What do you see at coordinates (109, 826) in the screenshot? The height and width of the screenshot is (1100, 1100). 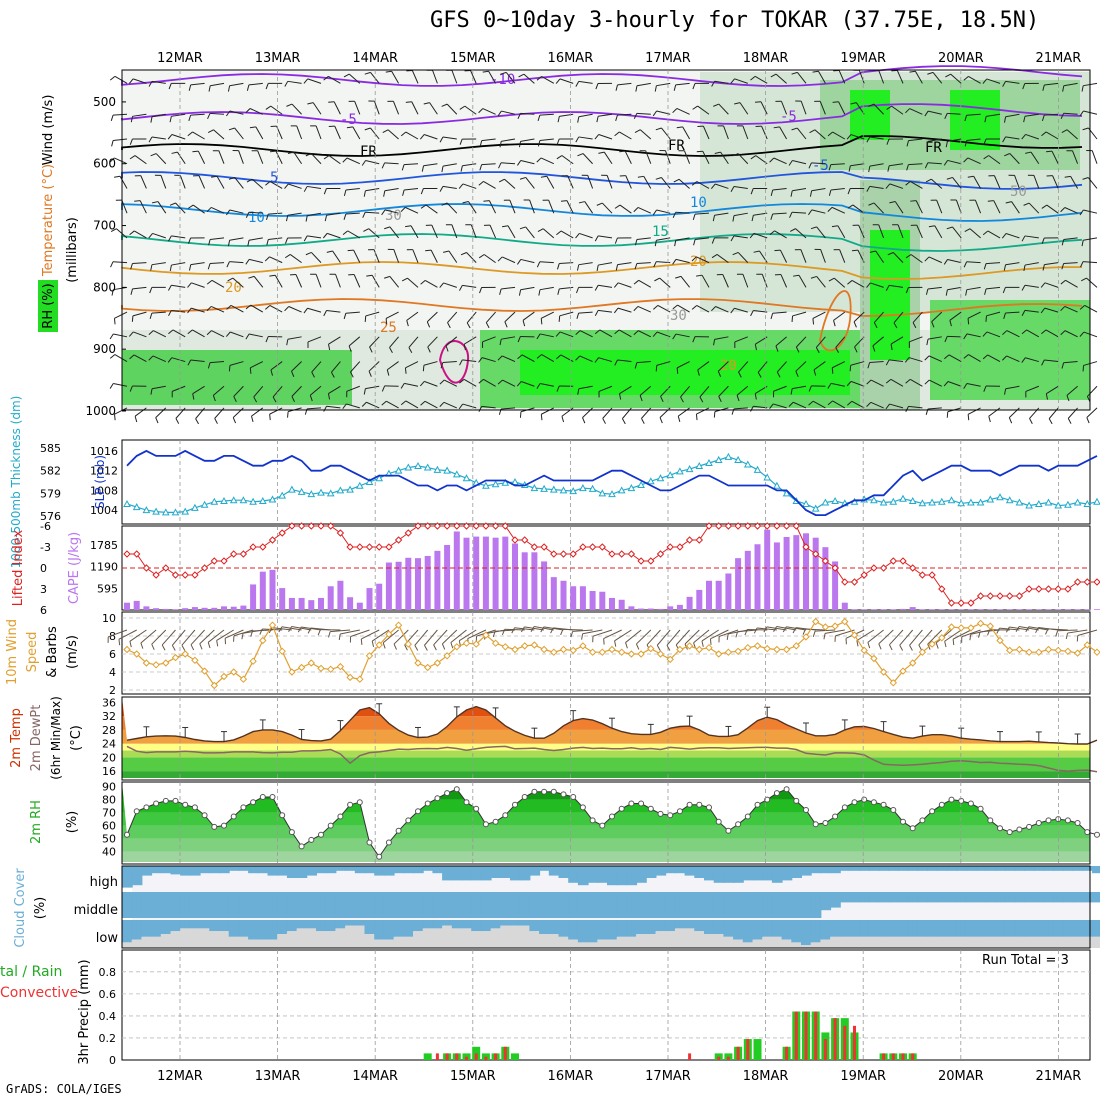 I see `rh-tick: 60` at bounding box center [109, 826].